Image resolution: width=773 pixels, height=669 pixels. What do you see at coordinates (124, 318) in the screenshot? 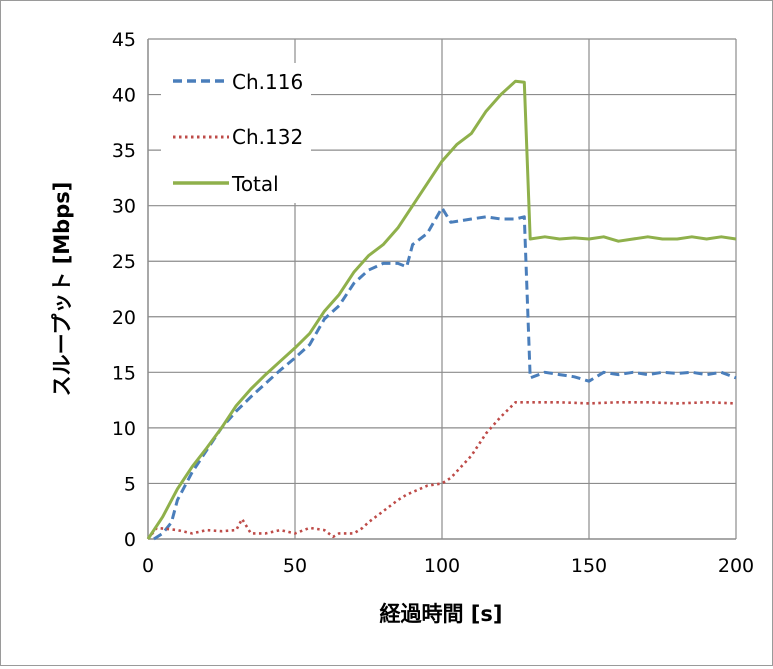
I see `y-tick-label: 20` at bounding box center [124, 318].